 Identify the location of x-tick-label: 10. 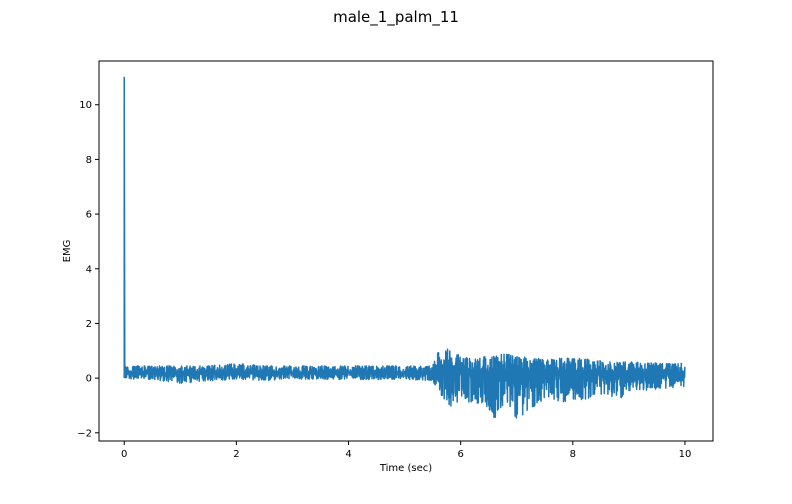
(685, 454).